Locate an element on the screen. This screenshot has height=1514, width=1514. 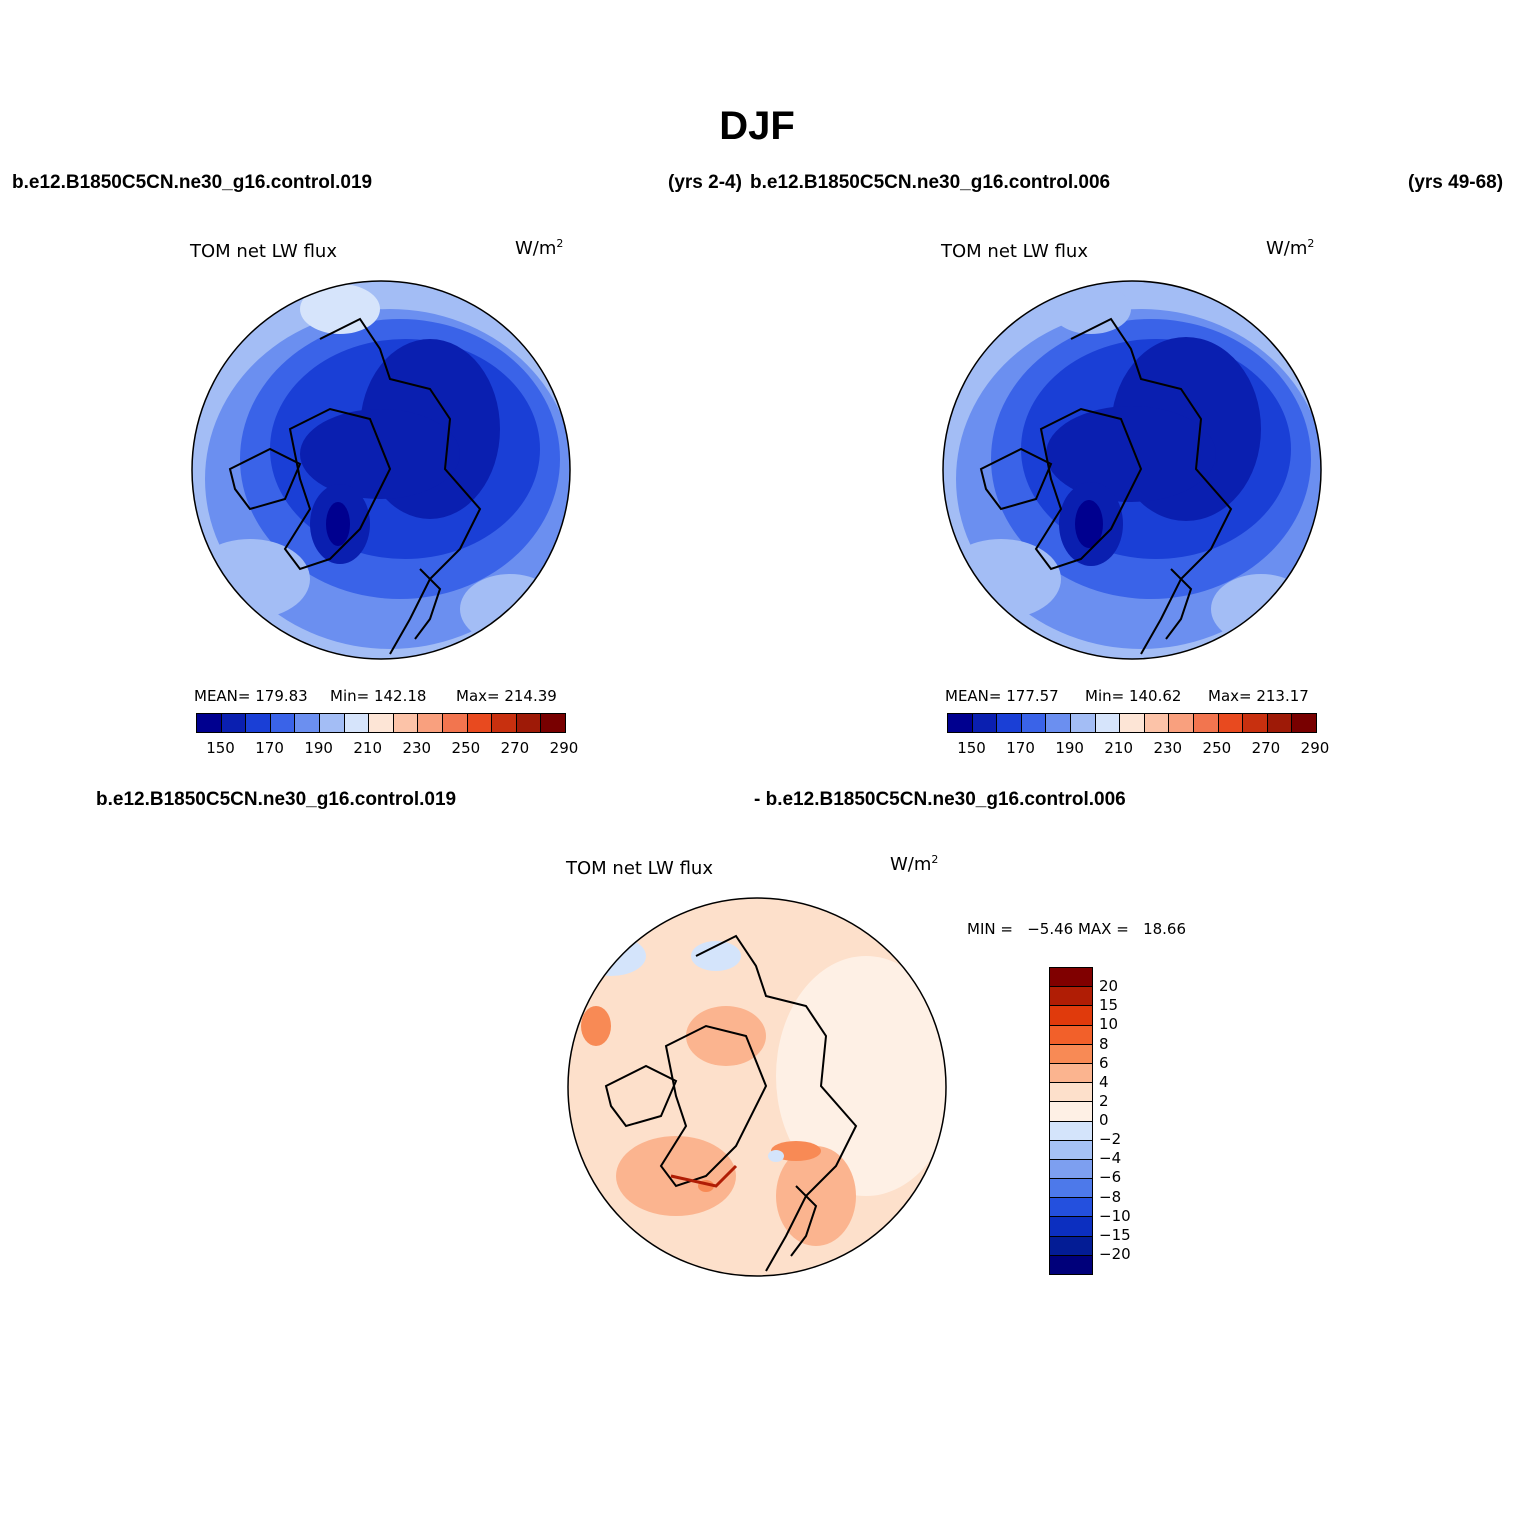
years-label-left: (yrs 2-4) is located at coordinates (705, 182).